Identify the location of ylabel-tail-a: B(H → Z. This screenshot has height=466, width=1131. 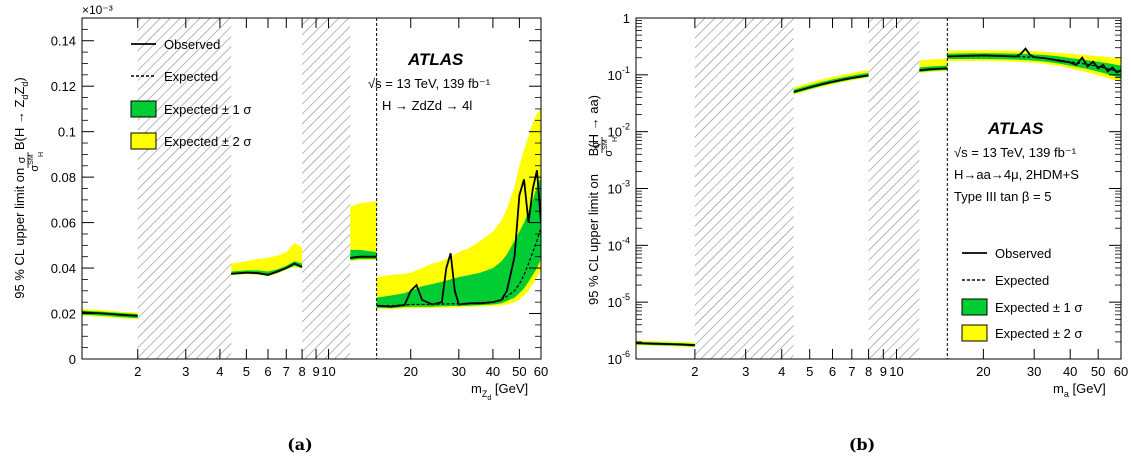
(19, 125).